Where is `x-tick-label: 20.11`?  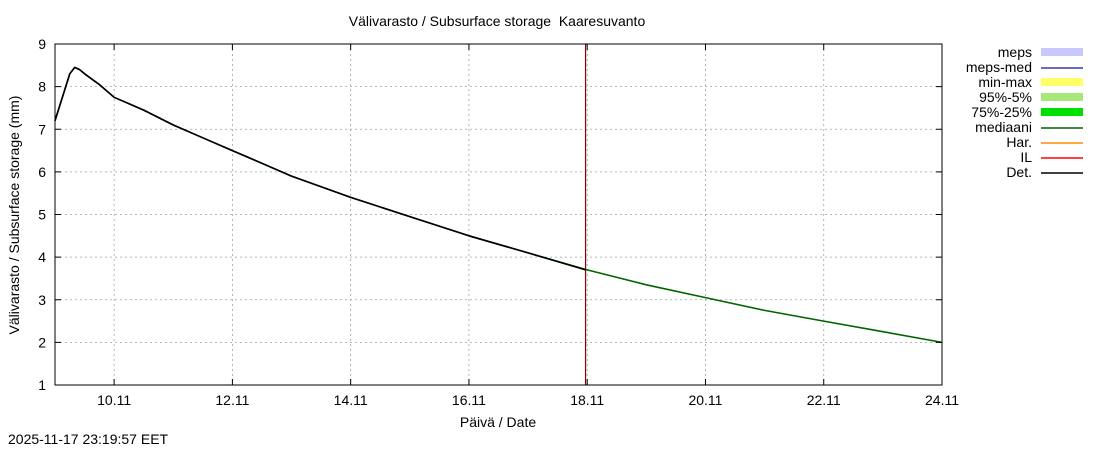
x-tick-label: 20.11 is located at coordinates (705, 400).